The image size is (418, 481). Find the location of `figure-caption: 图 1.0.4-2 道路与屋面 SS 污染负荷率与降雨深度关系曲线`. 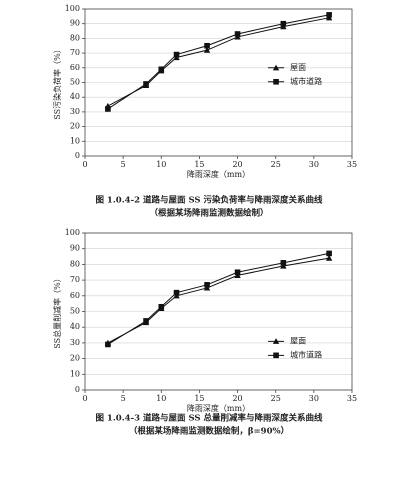

figure-caption: 图 1.0.4-2 道路与屋面 SS 污染负荷率与降雨深度关系曲线 is located at coordinates (209, 200).